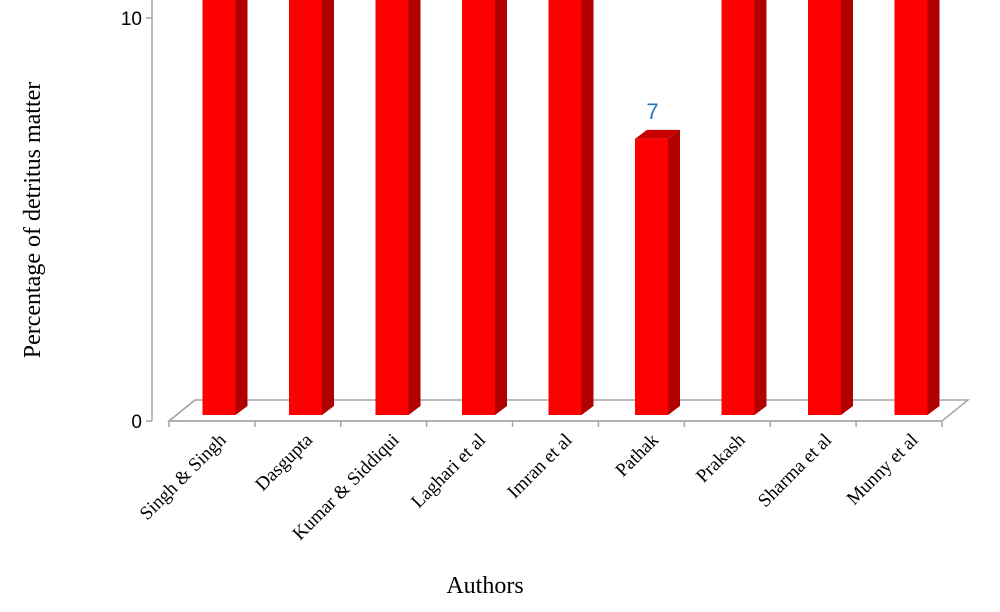 This screenshot has height=612, width=1000. Describe the element at coordinates (33, 220) in the screenshot. I see `y-axis-title: Percentage of detritus matter` at that location.